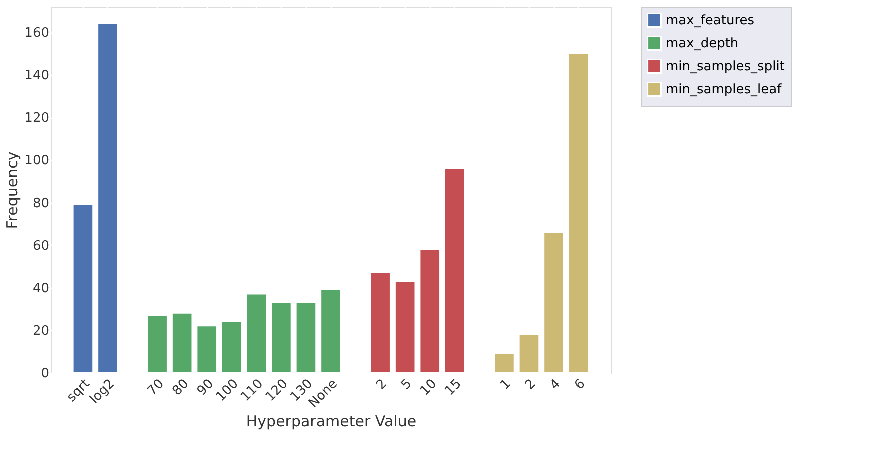 Image resolution: width=891 pixels, height=459 pixels. What do you see at coordinates (429, 388) in the screenshot?
I see `x-tick-label: 10` at bounding box center [429, 388].